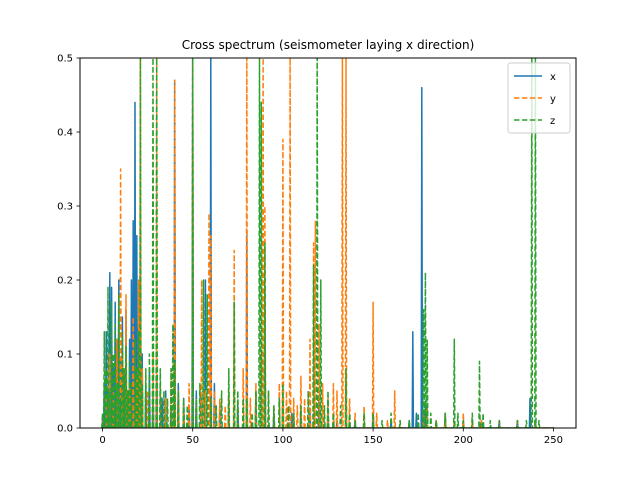 Image resolution: width=640 pixels, height=480 pixels. Describe the element at coordinates (65, 429) in the screenshot. I see `y-tick-label: 0.0` at that location.